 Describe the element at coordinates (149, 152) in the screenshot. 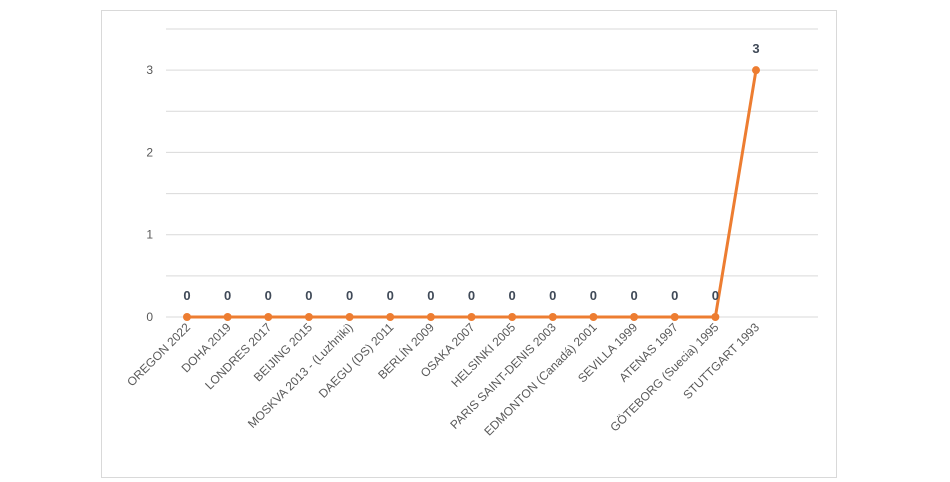

I see `y-tick-label: 2` at that location.